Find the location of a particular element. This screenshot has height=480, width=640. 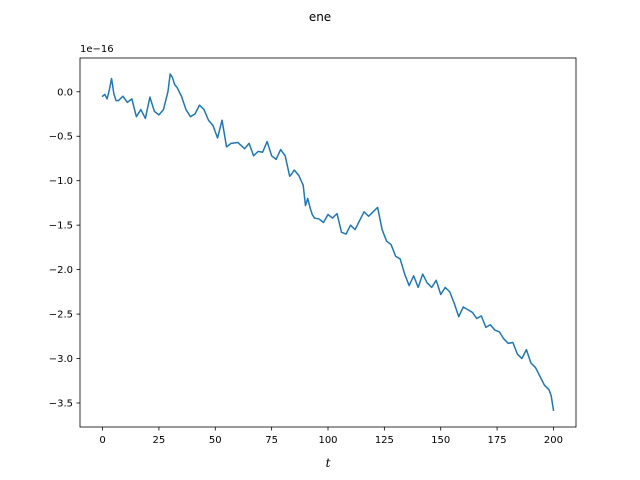

x-axis-ticks: 0 25 50 75 100 125 150 175 200 is located at coordinates (331, 436).